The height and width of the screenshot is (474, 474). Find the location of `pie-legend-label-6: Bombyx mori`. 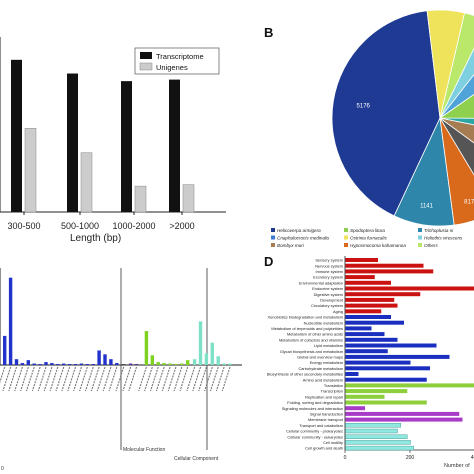

pie-legend-label-6: Bombyx mori is located at coordinates (291, 245).